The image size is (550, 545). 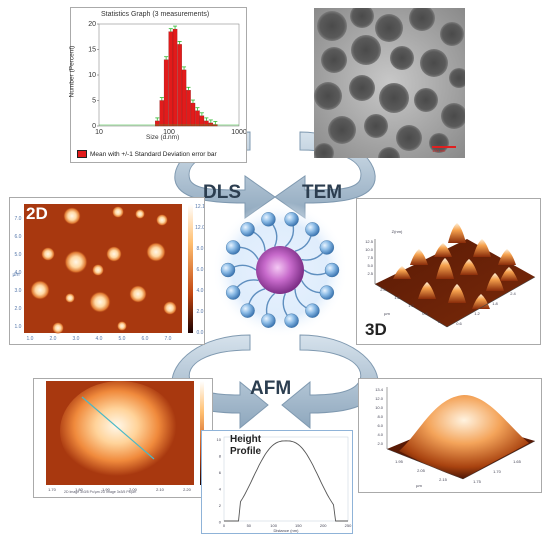 What do you see at coordinates (200, 333) in the screenshot?
I see `afm2d-scale-label: 0.0` at bounding box center [200, 333].